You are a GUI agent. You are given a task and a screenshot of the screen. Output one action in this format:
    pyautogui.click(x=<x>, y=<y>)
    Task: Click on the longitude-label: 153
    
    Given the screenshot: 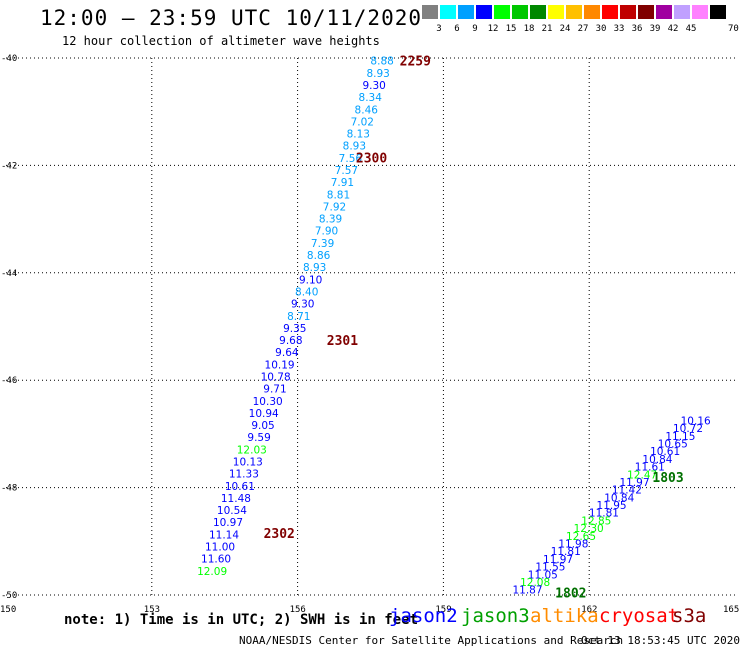 What is the action you would take?
    pyautogui.click(x=152, y=610)
    